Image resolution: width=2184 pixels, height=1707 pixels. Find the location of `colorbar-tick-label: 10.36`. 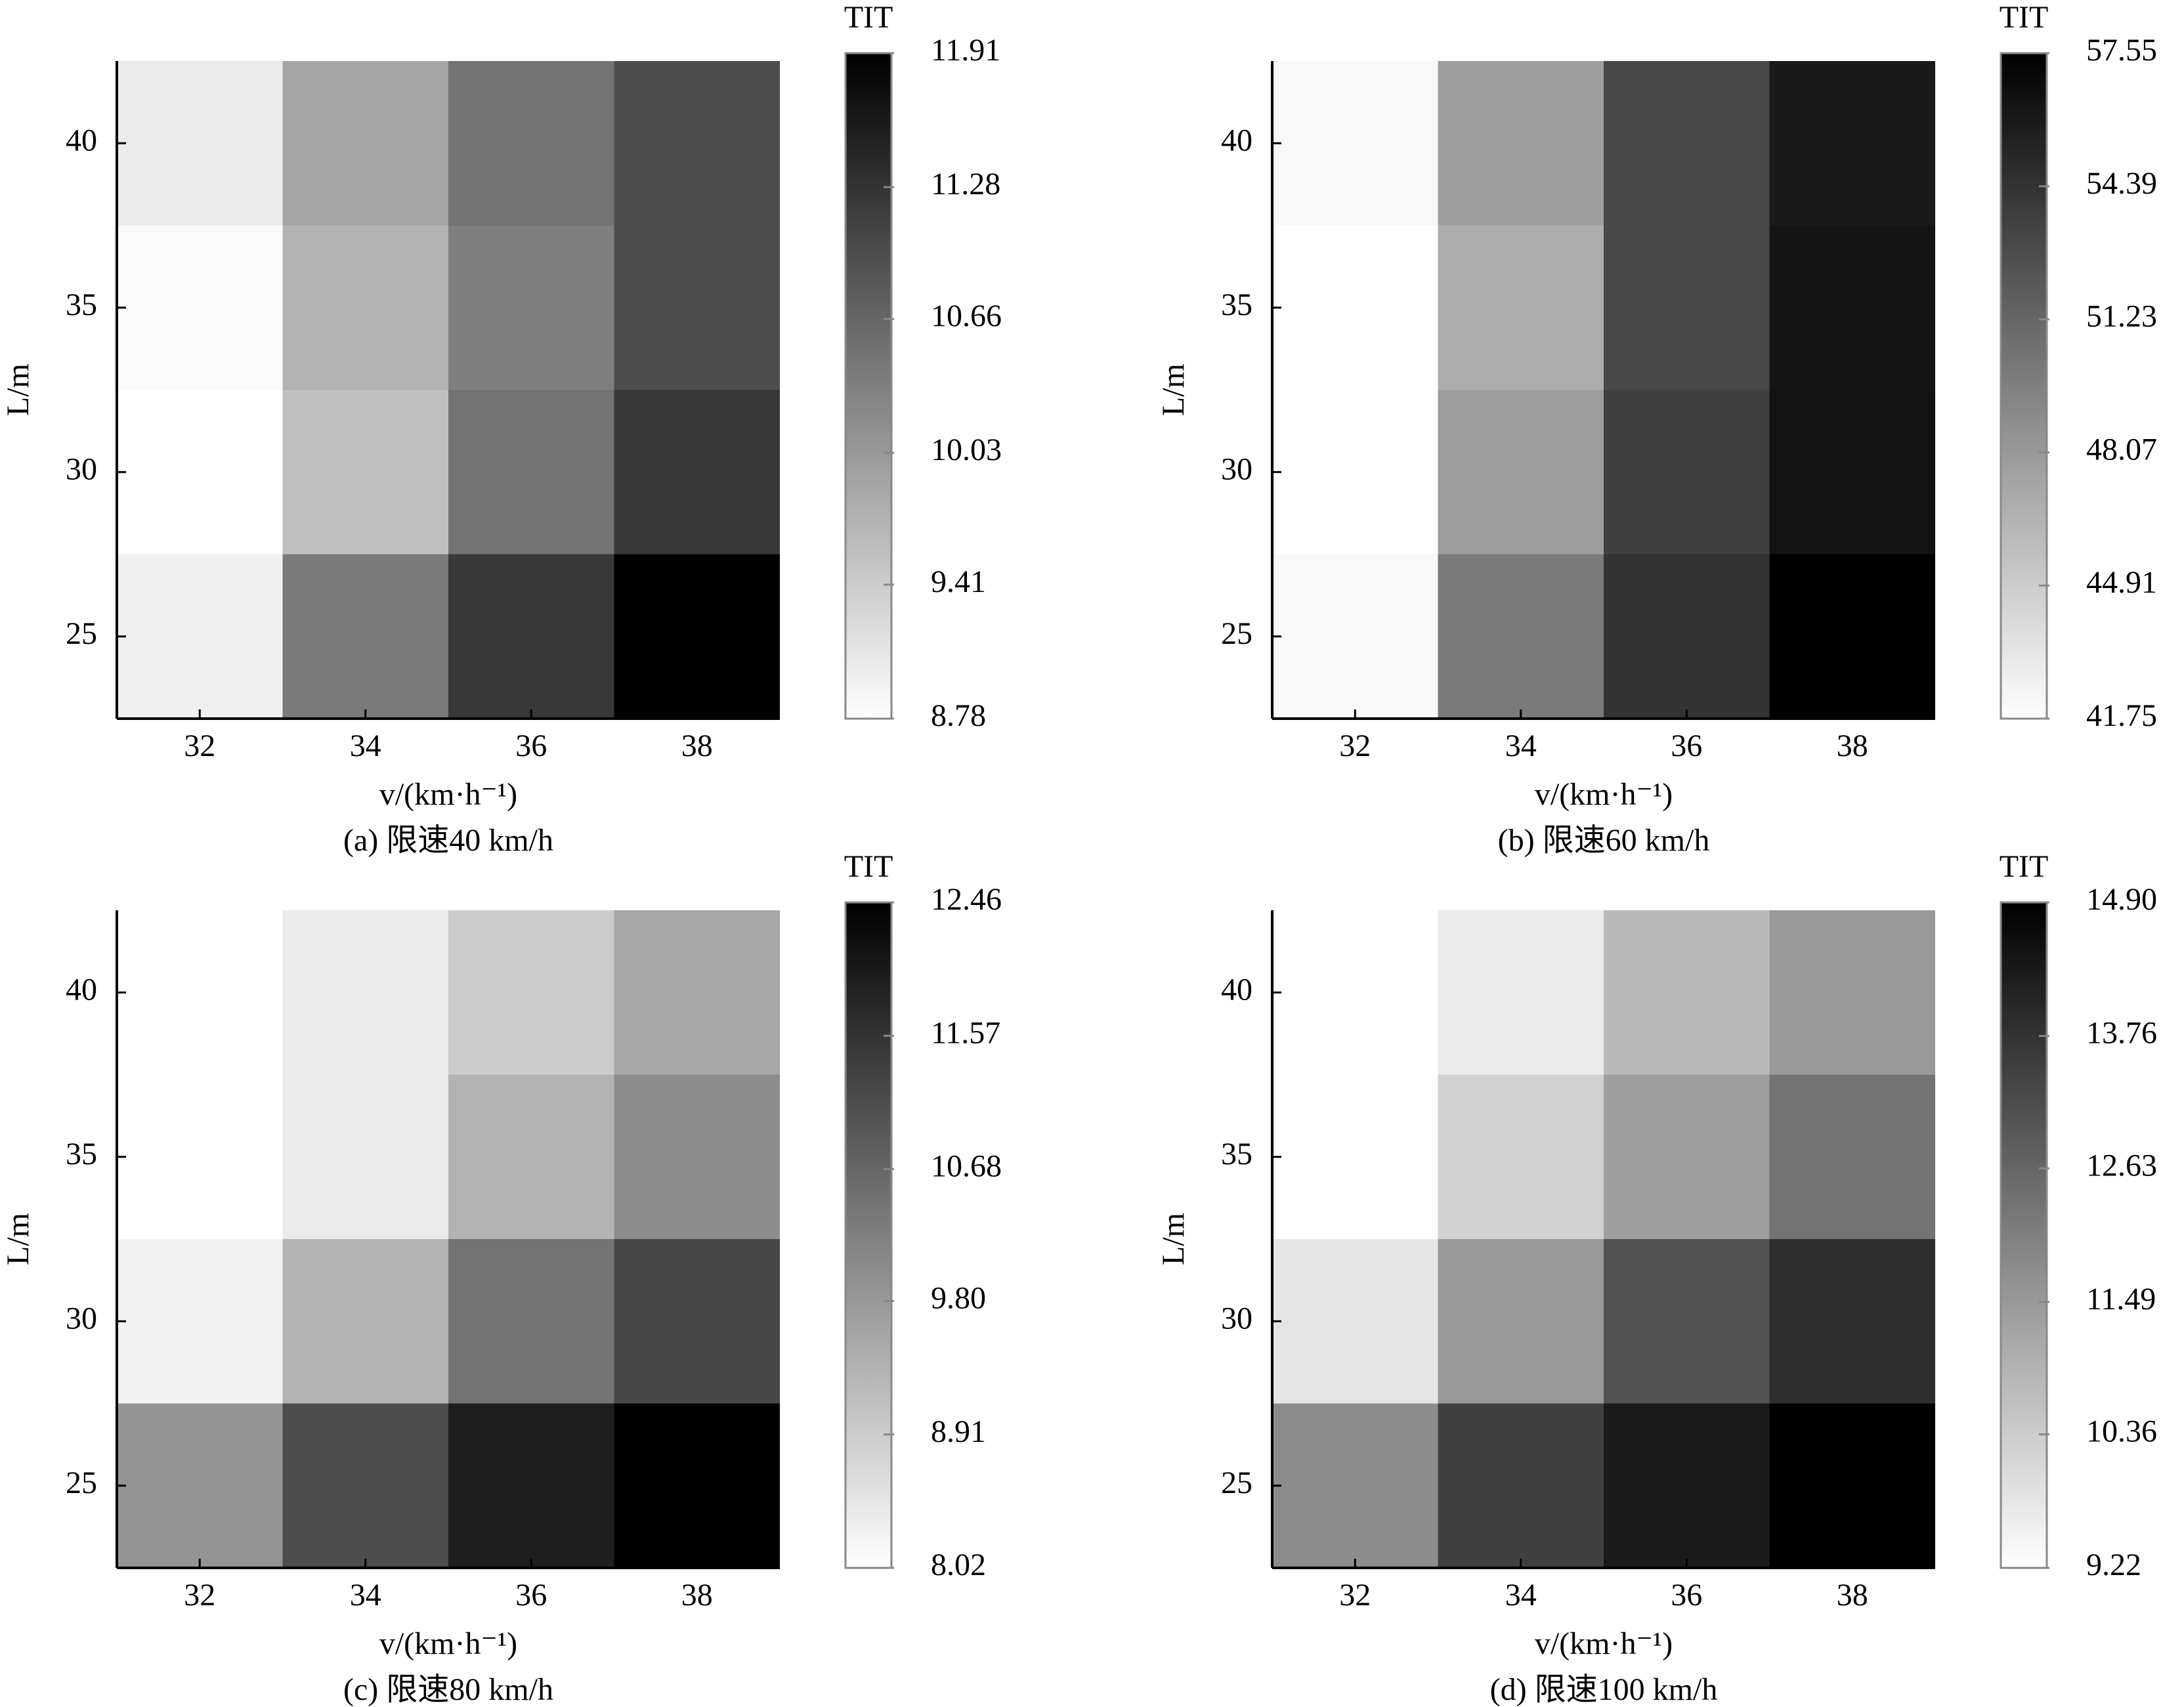

colorbar-tick-label: 10.36 is located at coordinates (2121, 1432).